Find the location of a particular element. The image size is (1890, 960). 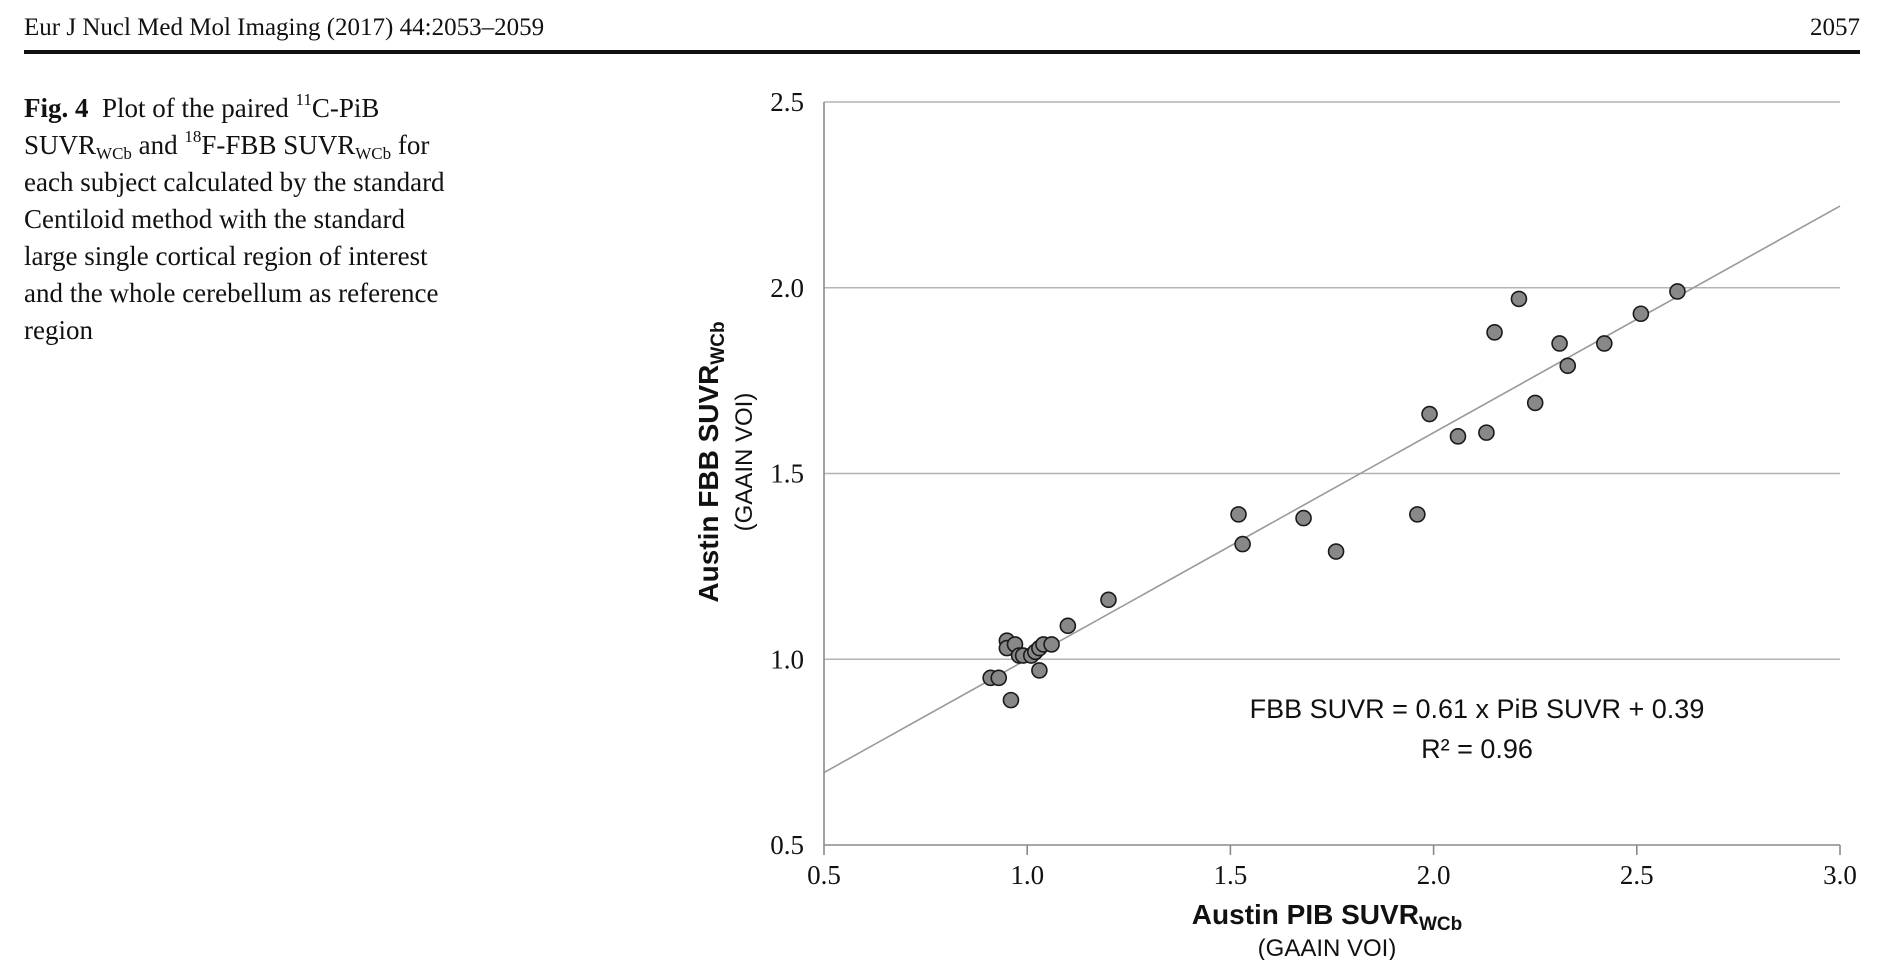

x-tick-label: 1.5 is located at coordinates (1231, 875).